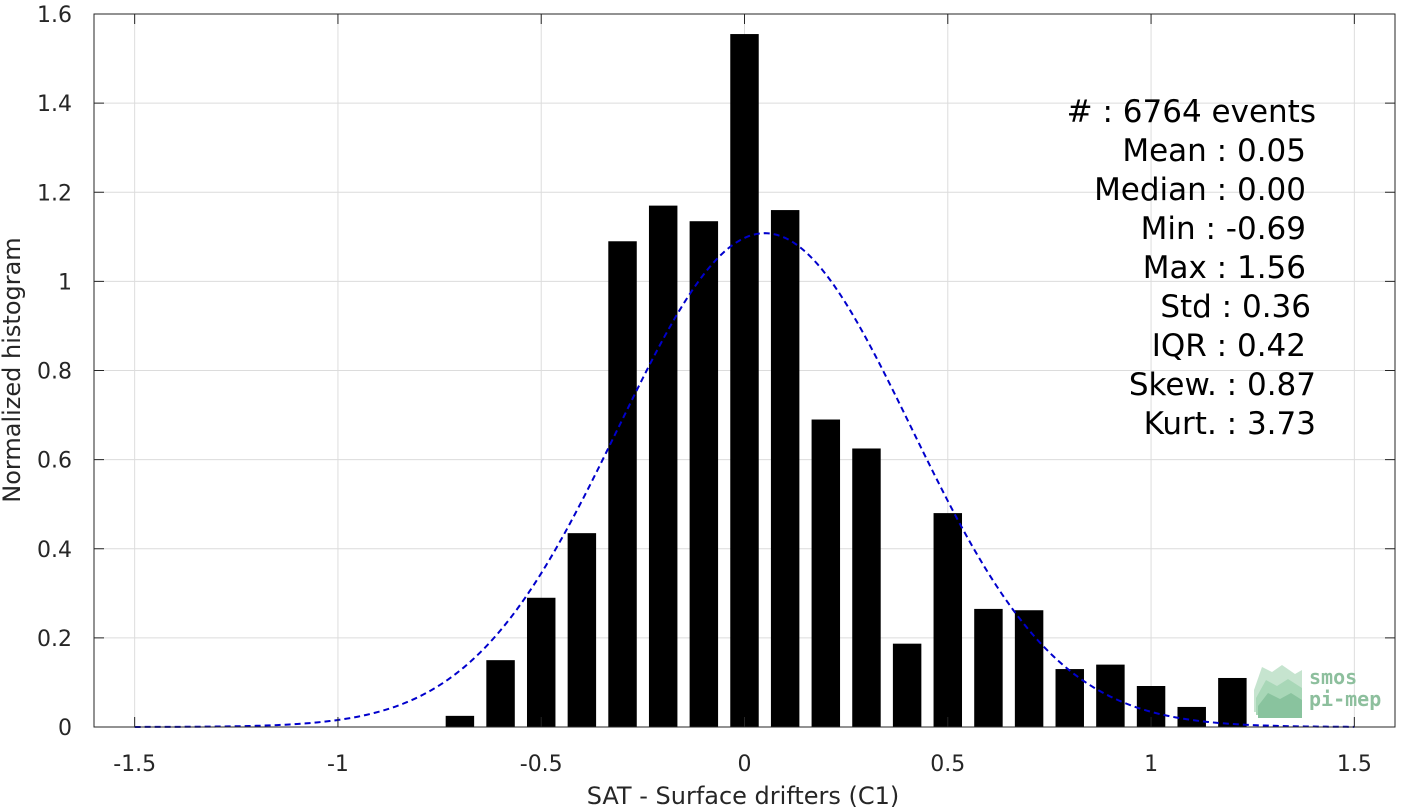 Image resolution: width=1408 pixels, height=809 pixels. I want to click on stat-min: Min : -0.69, so click(1223, 229).